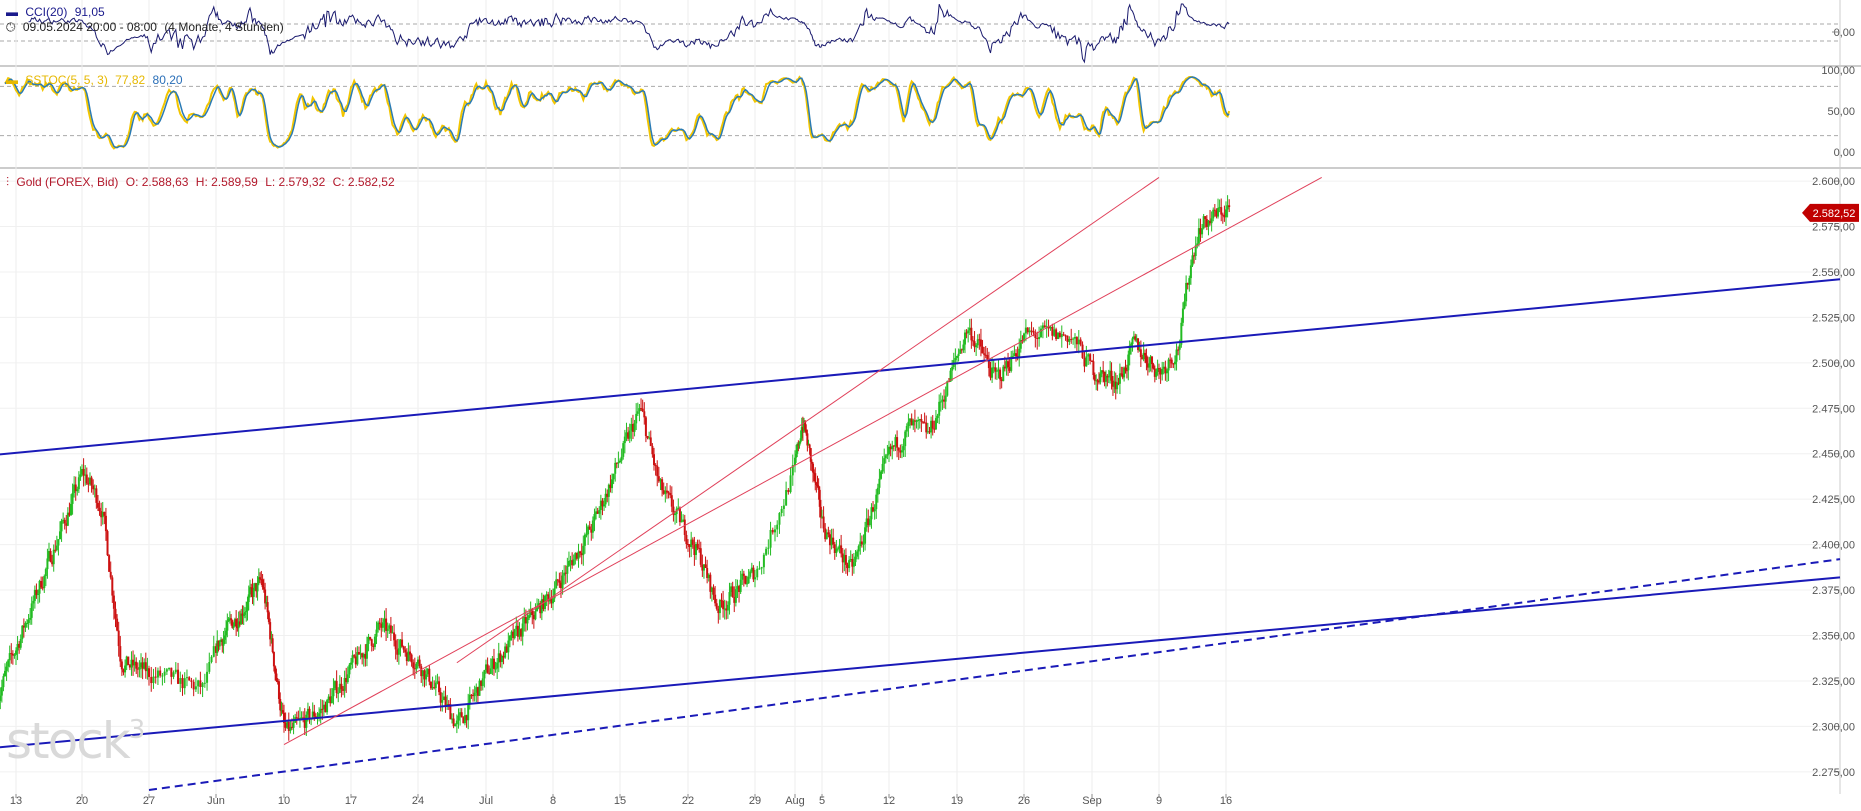 Image resolution: width=1861 pixels, height=811 pixels. What do you see at coordinates (1833, 364) in the screenshot?
I see `price-axis-label: 2.500,00` at bounding box center [1833, 364].